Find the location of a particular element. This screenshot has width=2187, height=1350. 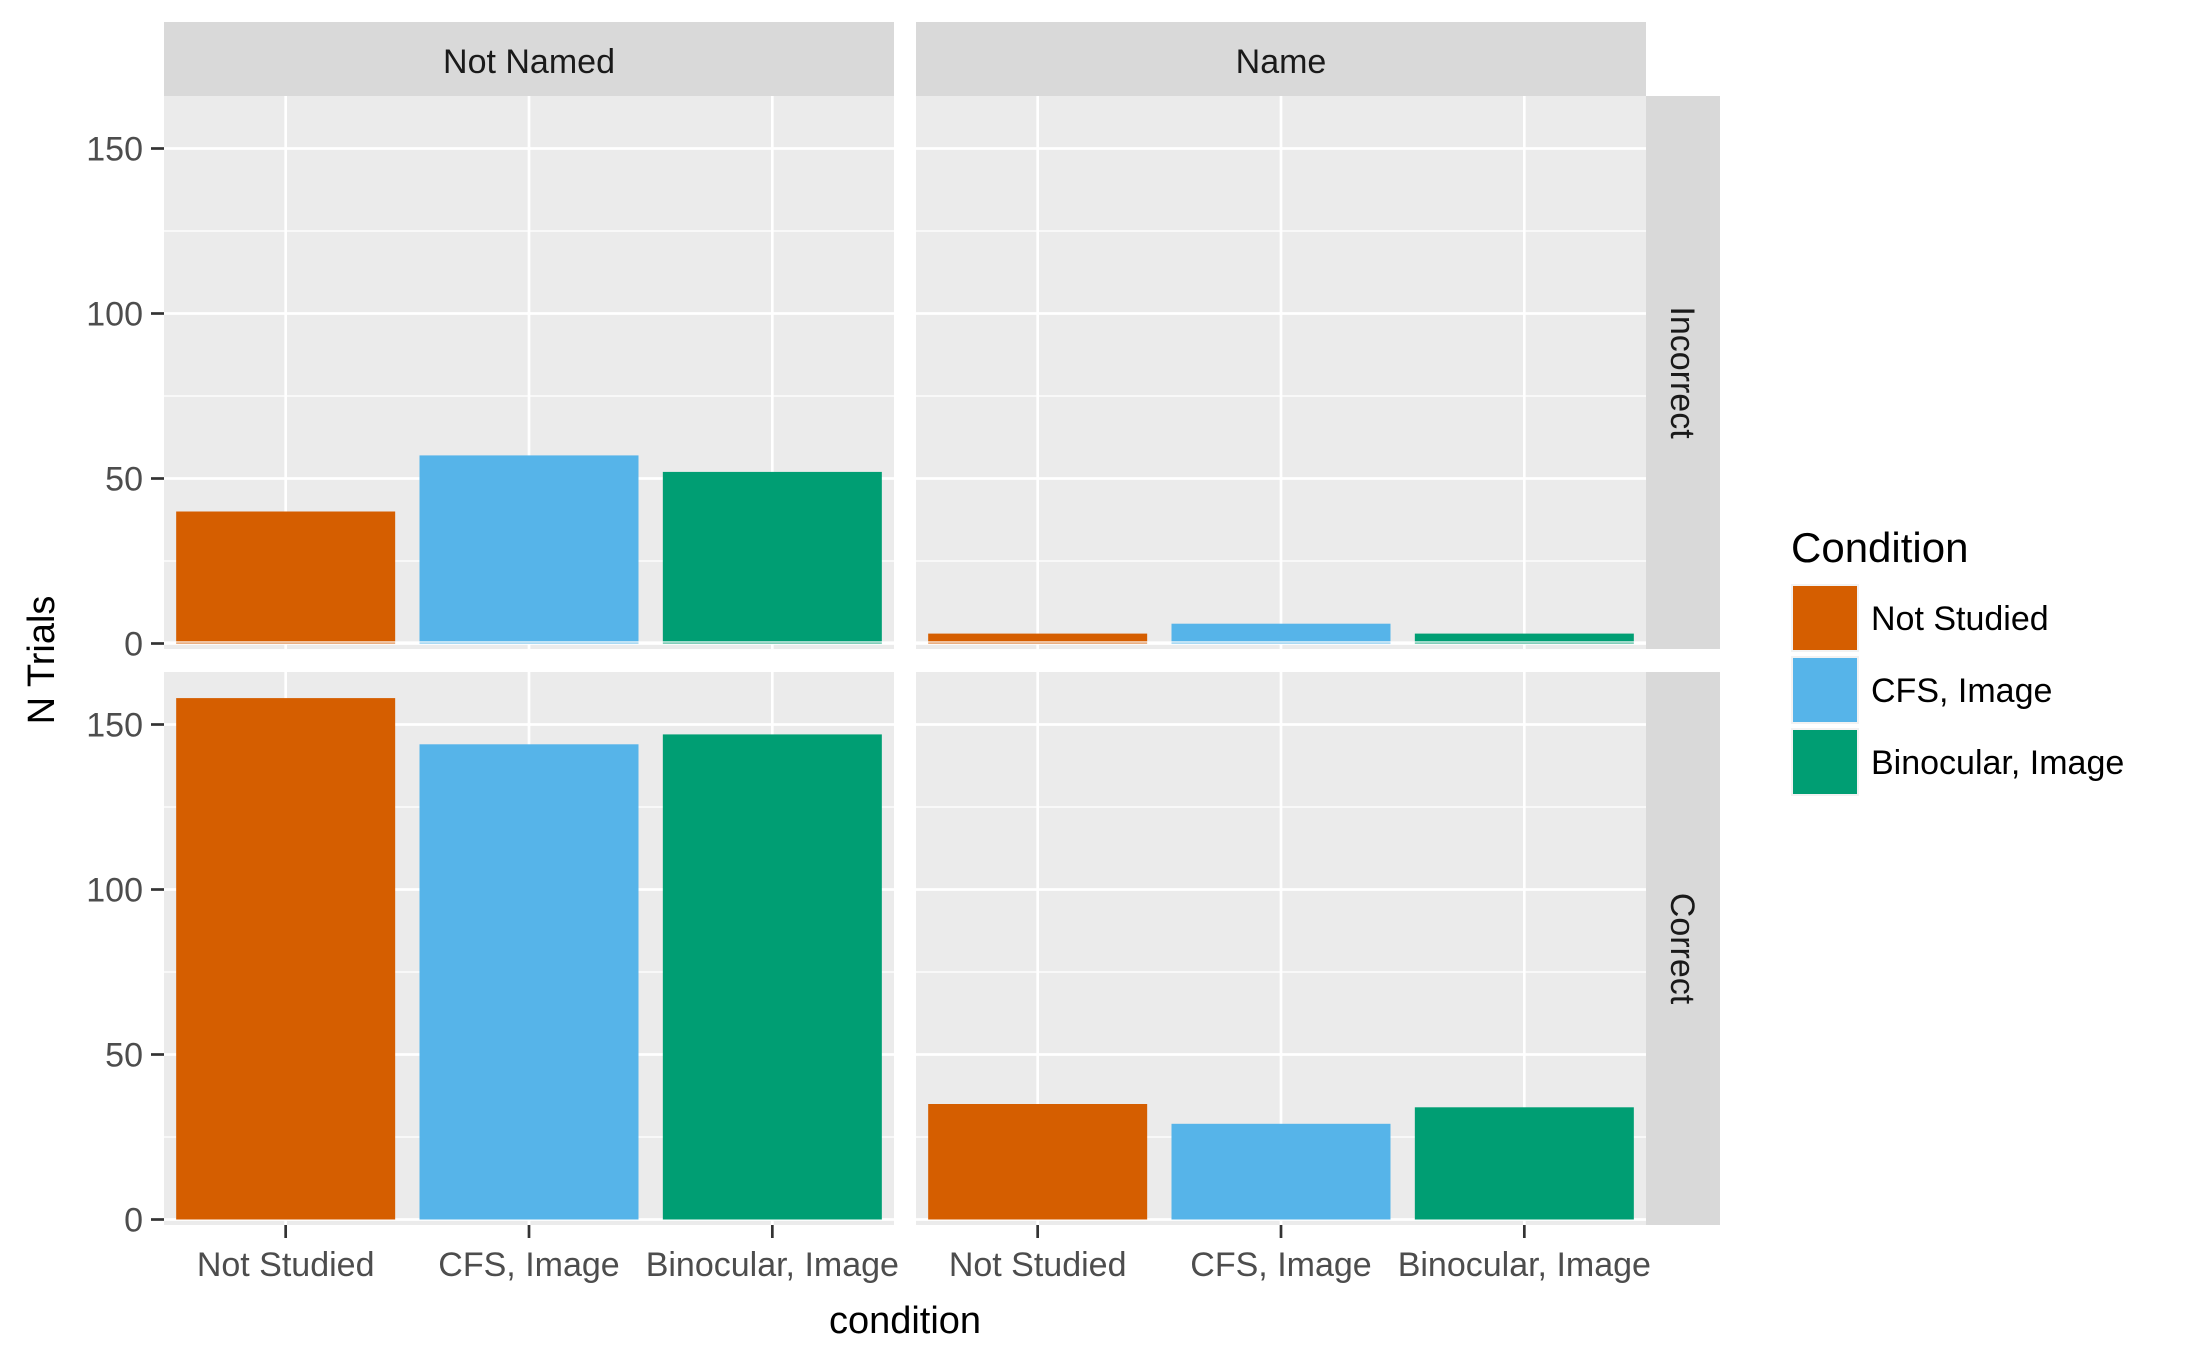

legend-label: CFS, Image is located at coordinates (1961, 691).